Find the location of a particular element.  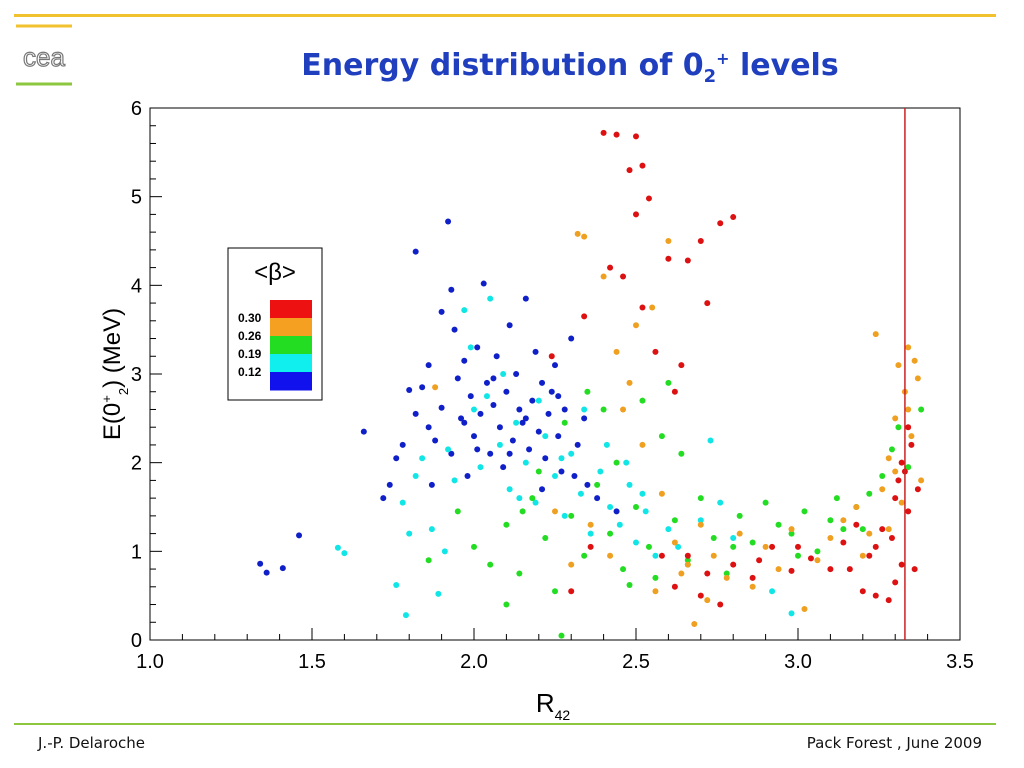

title-tail: levels is located at coordinates (784, 65).